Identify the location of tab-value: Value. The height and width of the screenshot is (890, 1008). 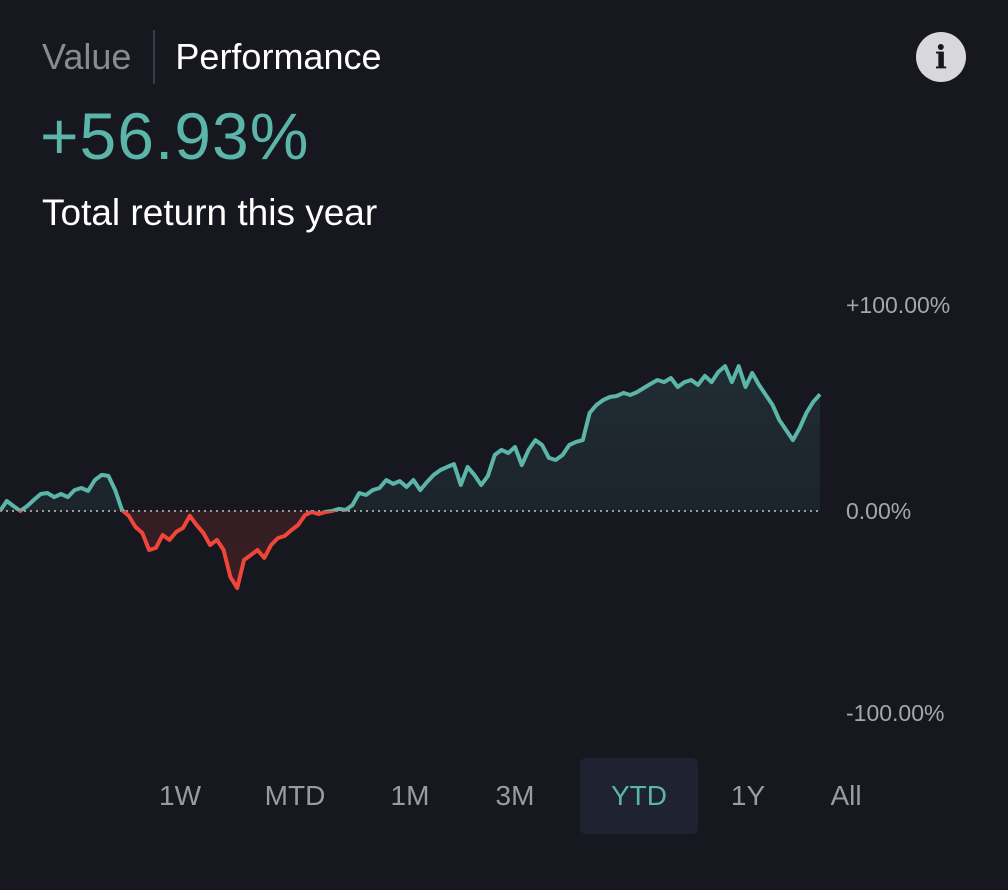
(87, 56).